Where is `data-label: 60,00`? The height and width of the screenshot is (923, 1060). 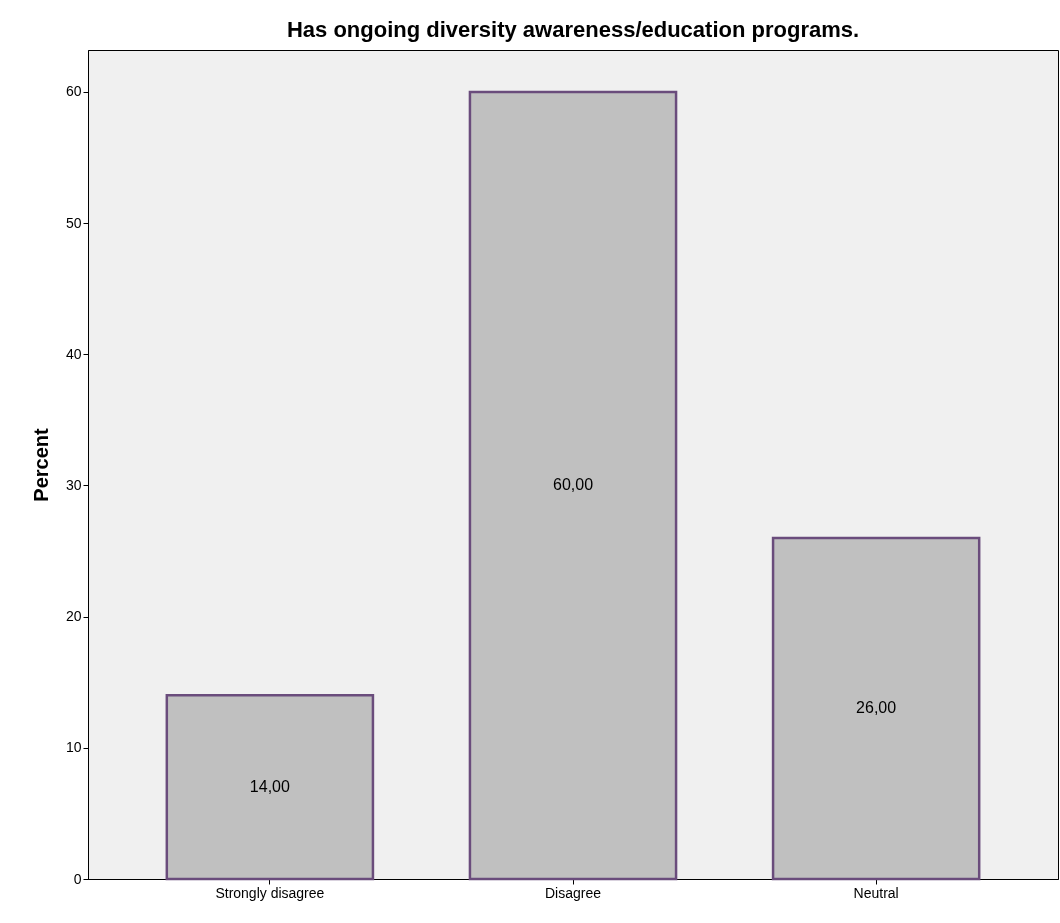
data-label: 60,00 is located at coordinates (573, 485).